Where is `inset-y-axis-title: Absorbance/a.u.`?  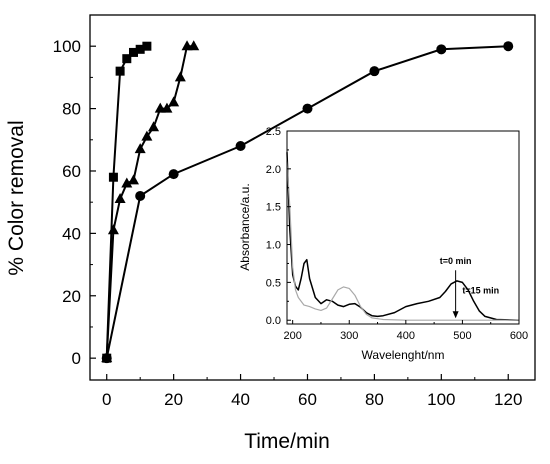
inset-y-axis-title: Absorbance/a.u. is located at coordinates (245, 226).